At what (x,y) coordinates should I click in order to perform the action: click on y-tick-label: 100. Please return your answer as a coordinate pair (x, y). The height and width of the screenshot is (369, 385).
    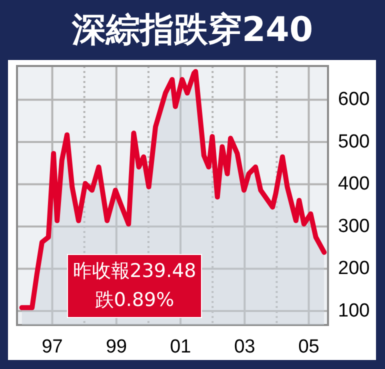
    Looking at the image, I should click on (354, 311).